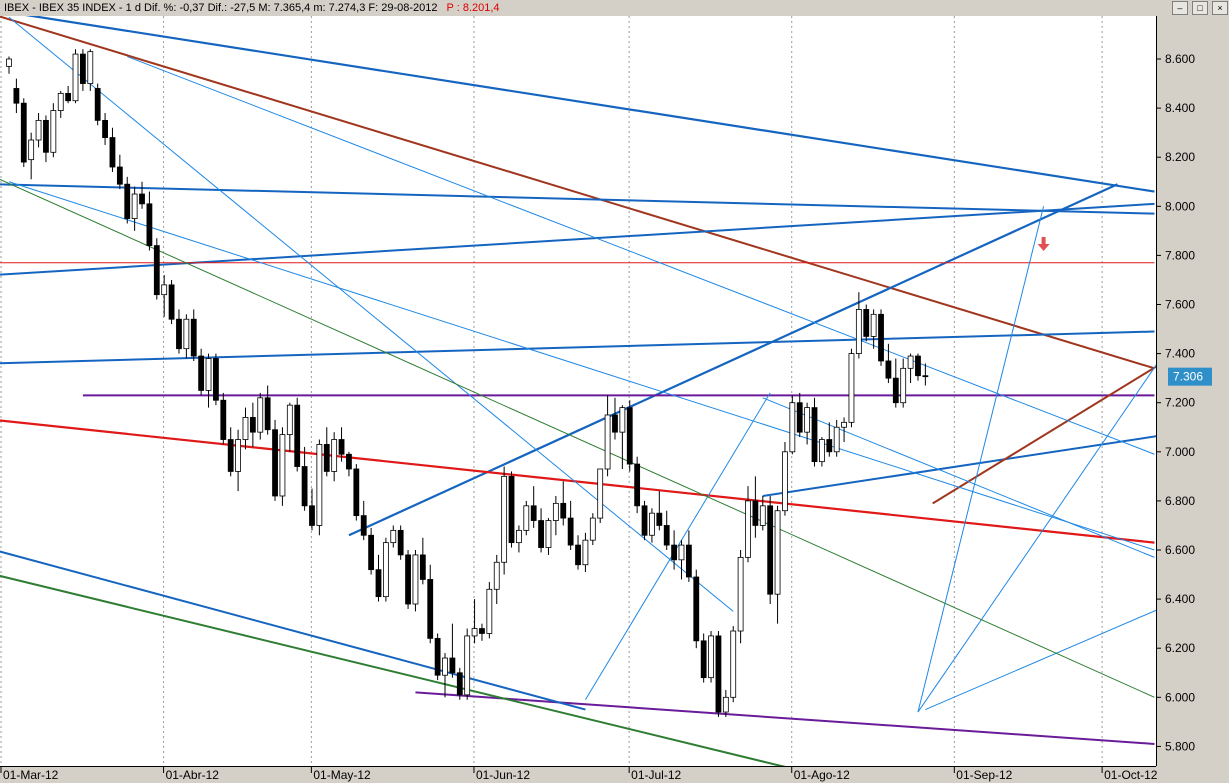 Image resolution: width=1229 pixels, height=783 pixels. What do you see at coordinates (1220, 8) in the screenshot?
I see `close-button: ×` at bounding box center [1220, 8].